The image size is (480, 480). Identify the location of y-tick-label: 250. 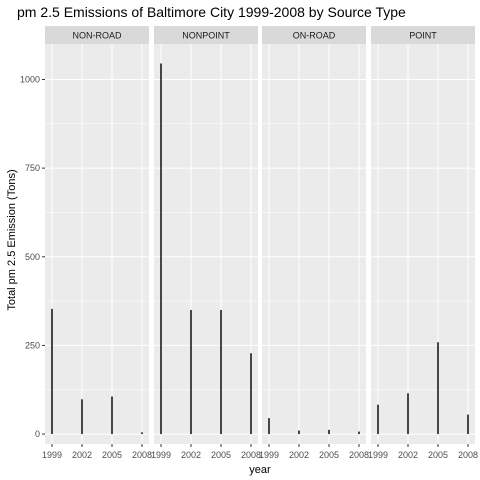
(32, 345).